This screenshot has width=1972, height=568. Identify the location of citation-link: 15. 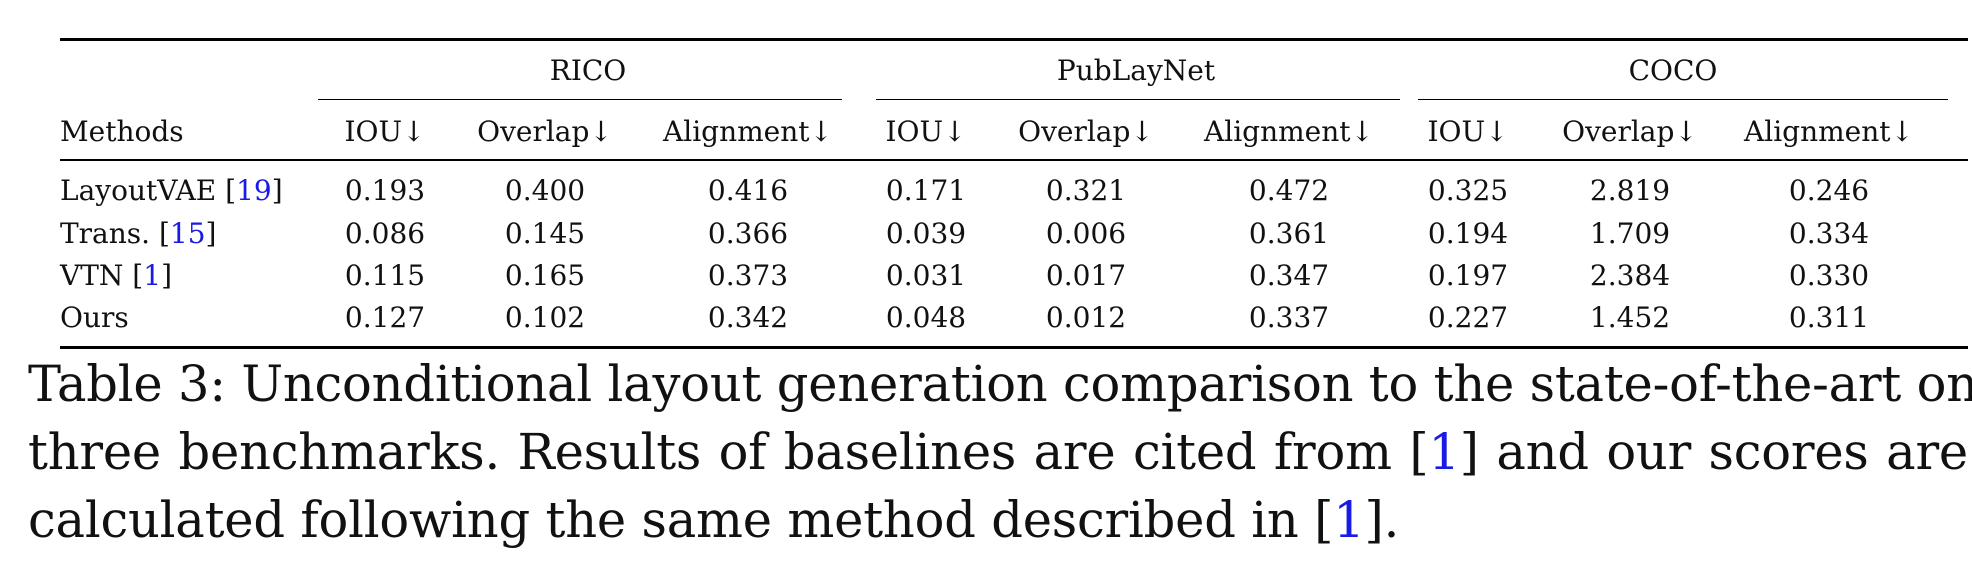
(187, 233).